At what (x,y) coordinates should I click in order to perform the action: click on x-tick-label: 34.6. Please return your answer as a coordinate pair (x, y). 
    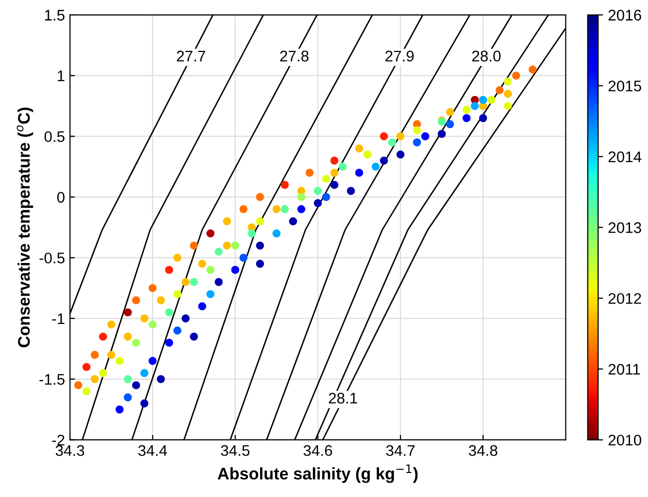
    Looking at the image, I should click on (318, 450).